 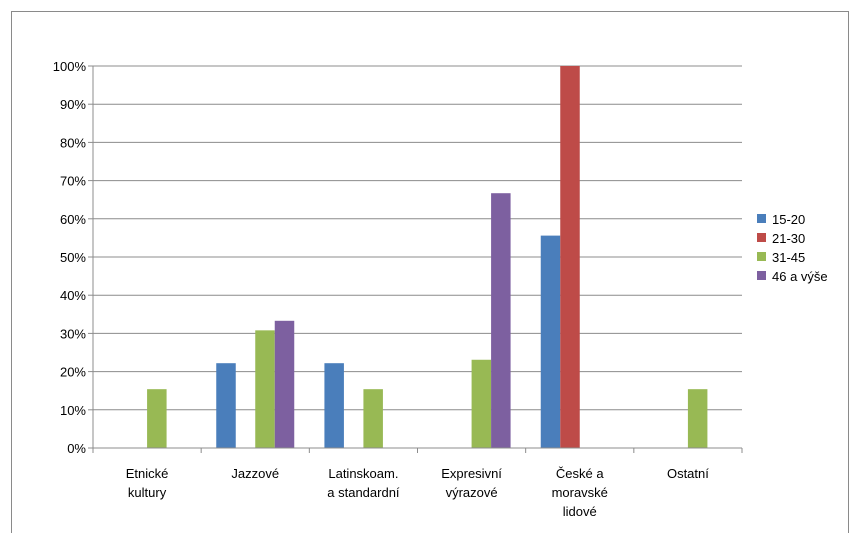 I want to click on y-tick-label: 50%, so click(x=73, y=257).